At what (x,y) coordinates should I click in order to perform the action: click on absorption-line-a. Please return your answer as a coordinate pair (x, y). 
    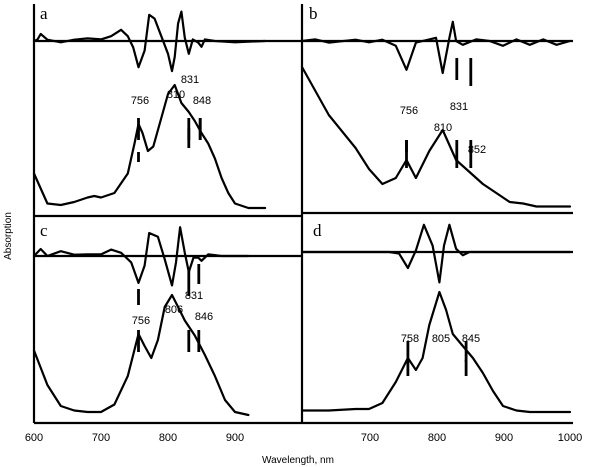
    Looking at the image, I should click on (149, 146).